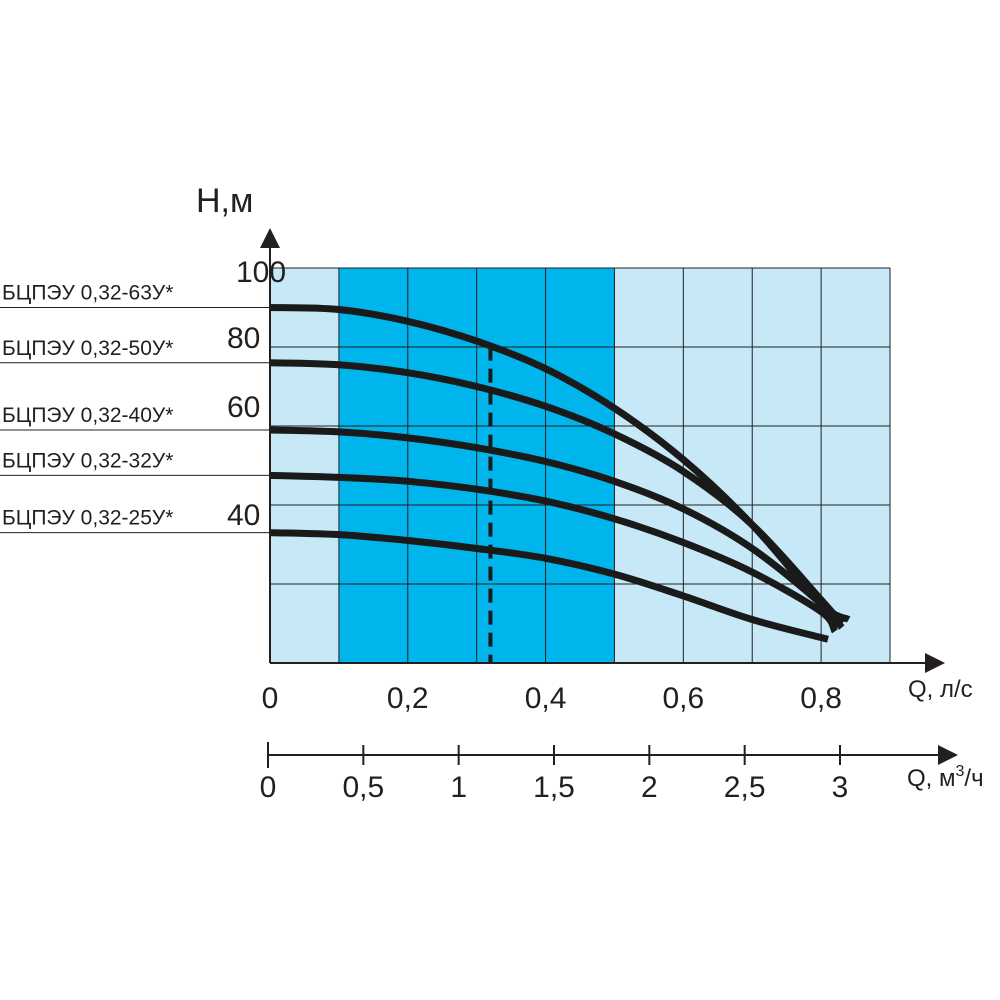 The height and width of the screenshot is (1000, 1000). I want to click on series-label: БЦПЭУ 0,32-40У*, so click(87, 415).